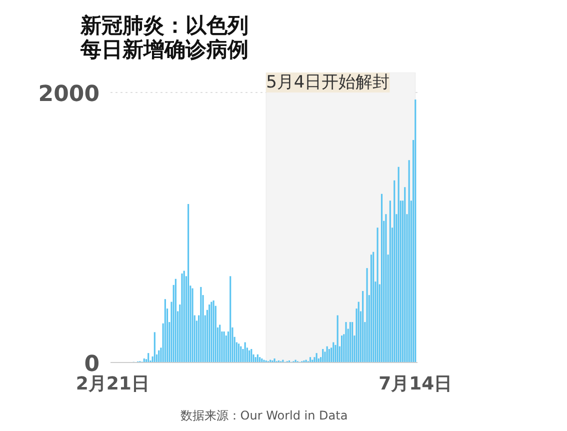 The width and height of the screenshot is (567, 431). Describe the element at coordinates (328, 82) in the screenshot. I see `band-label: 5月4日开始解封` at that location.